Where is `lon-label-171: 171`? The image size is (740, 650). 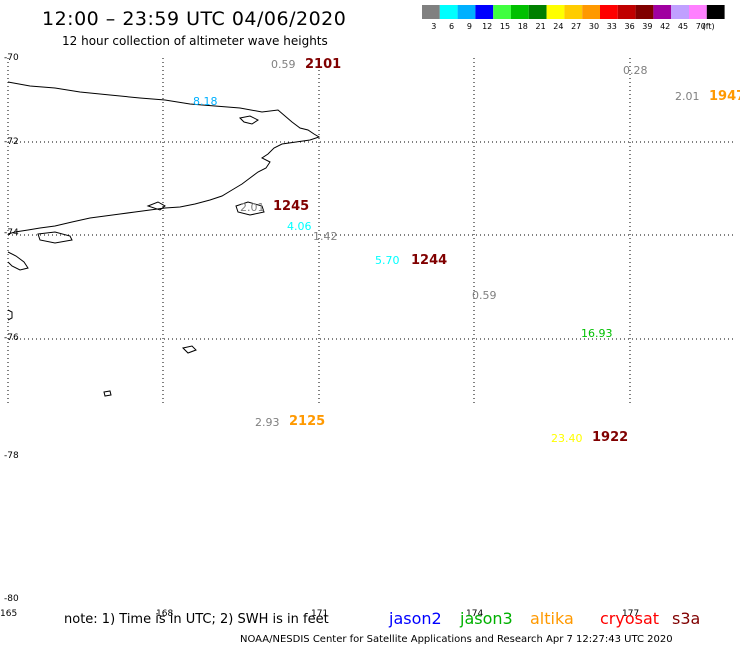 lon-label-171: 171 is located at coordinates (320, 614).